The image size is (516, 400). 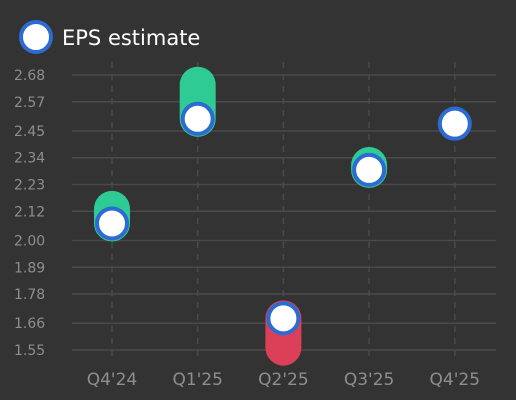 I want to click on x-category-label: Q4'25, so click(x=455, y=380).